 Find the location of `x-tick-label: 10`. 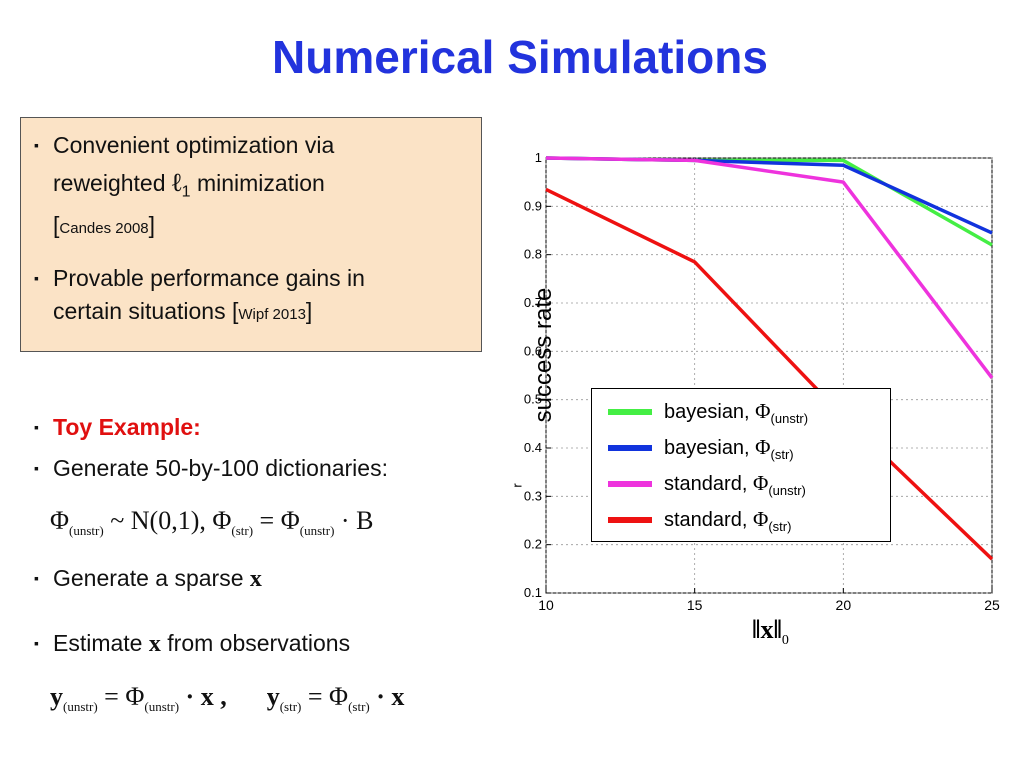

x-tick-label: 10 is located at coordinates (546, 605).